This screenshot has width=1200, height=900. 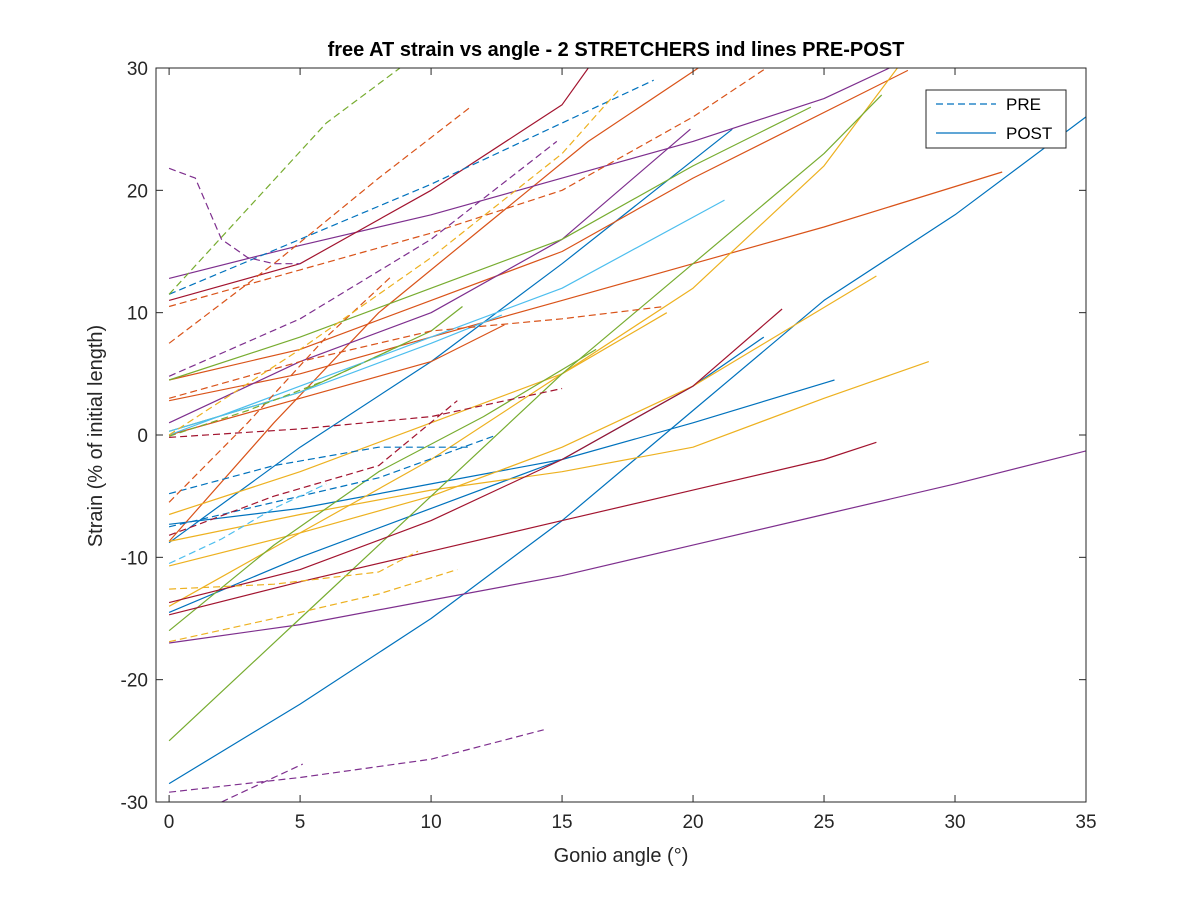 What do you see at coordinates (134, 803) in the screenshot?
I see `y-tick-label: -30` at bounding box center [134, 803].